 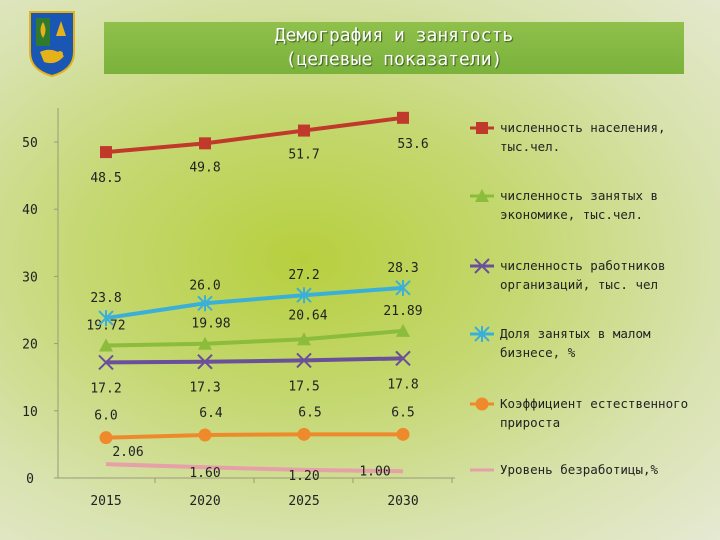 I want to click on chart-title-line-1: Демография и занятость, so click(x=394, y=35).